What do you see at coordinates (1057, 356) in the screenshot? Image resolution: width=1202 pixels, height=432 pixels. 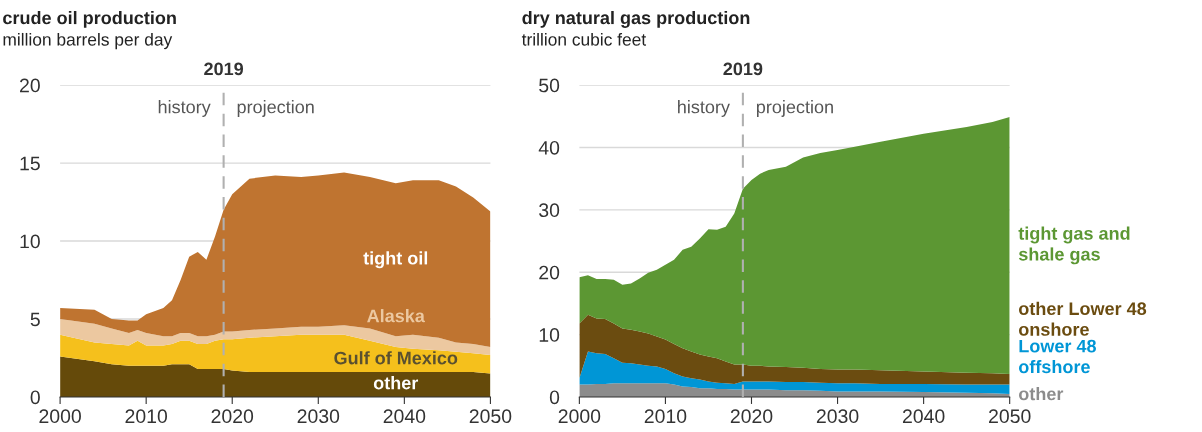 I see `series-label: Lower 48 offshore` at bounding box center [1057, 356].